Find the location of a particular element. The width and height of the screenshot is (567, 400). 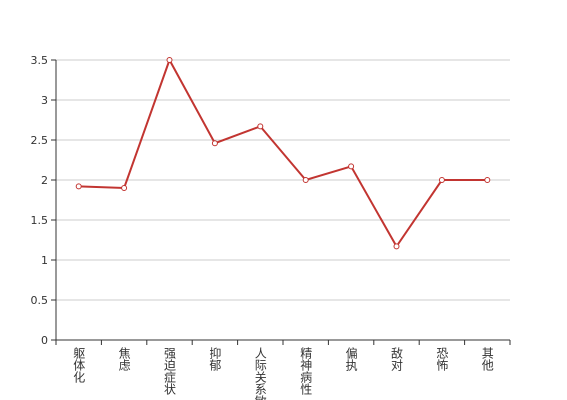

y-tick-label: 3 is located at coordinates (44, 100).